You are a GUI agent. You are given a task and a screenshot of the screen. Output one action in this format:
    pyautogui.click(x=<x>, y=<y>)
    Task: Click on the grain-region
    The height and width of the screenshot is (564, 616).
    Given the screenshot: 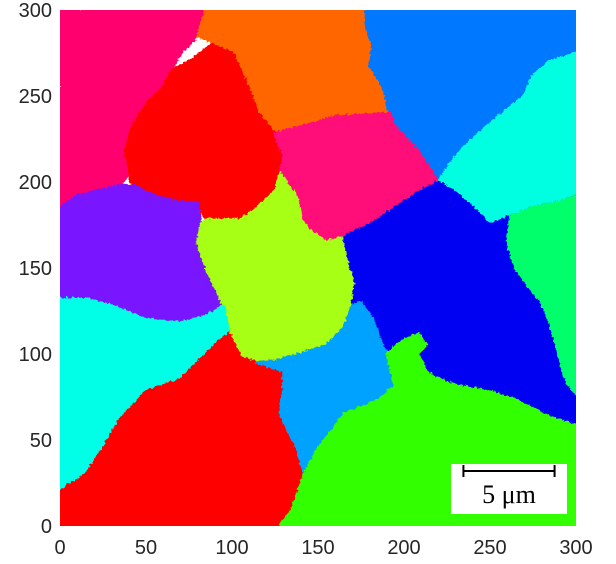 What is the action you would take?
    pyautogui.click(x=497, y=378)
    